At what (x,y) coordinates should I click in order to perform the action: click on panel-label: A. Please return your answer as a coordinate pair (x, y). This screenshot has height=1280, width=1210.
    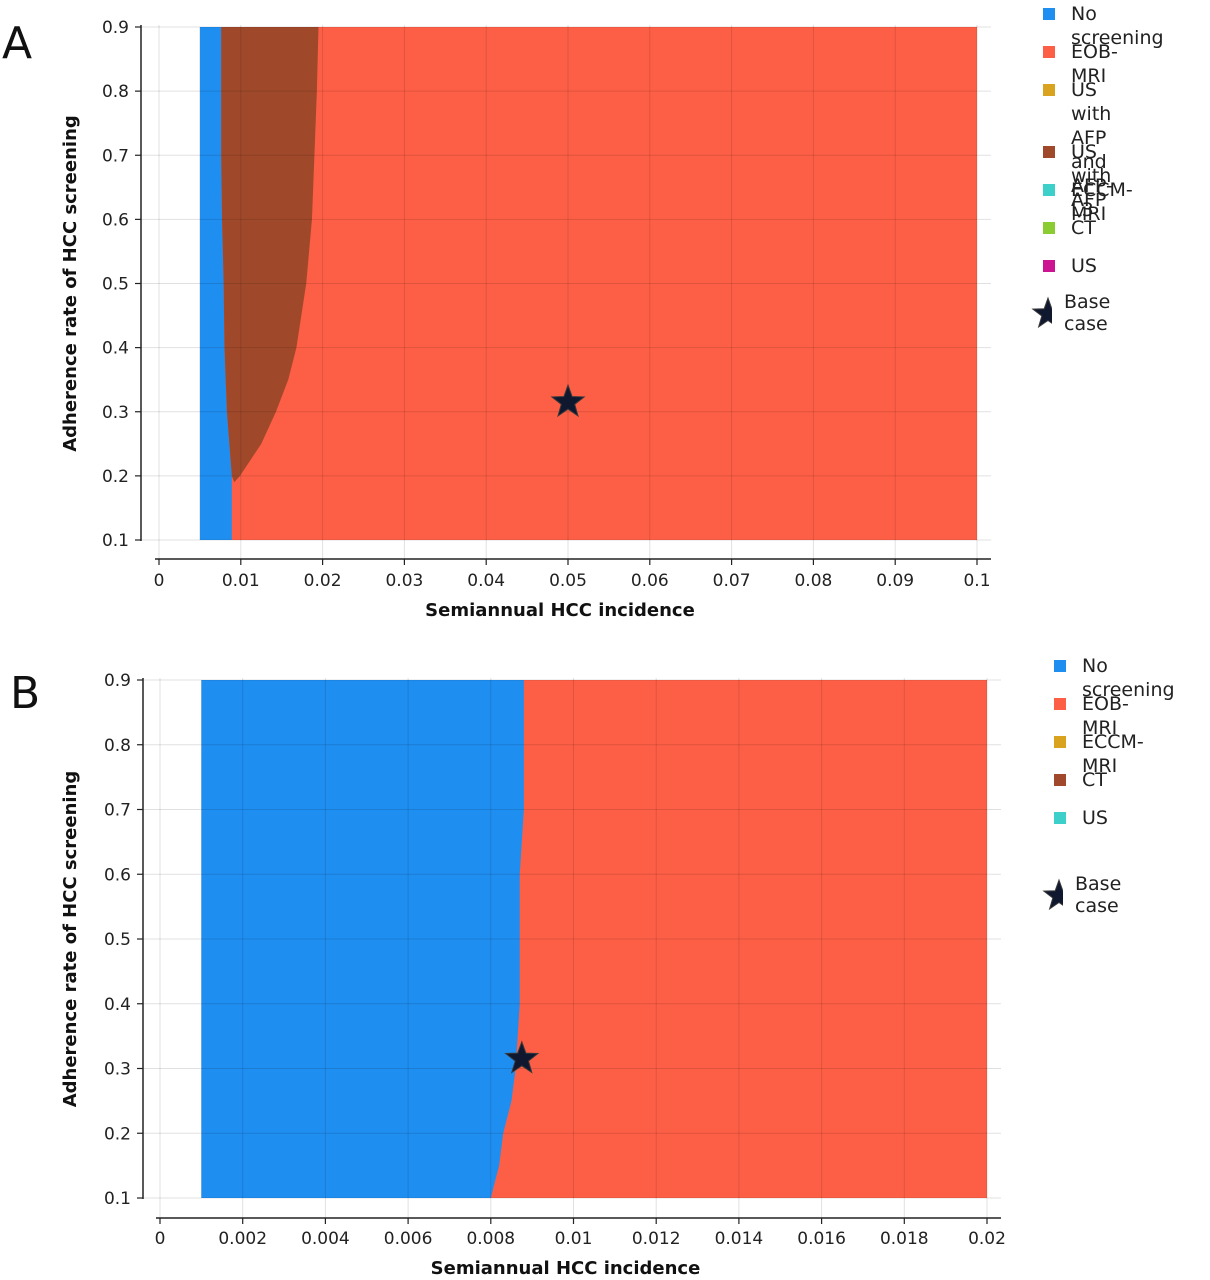
    Looking at the image, I should click on (17, 43).